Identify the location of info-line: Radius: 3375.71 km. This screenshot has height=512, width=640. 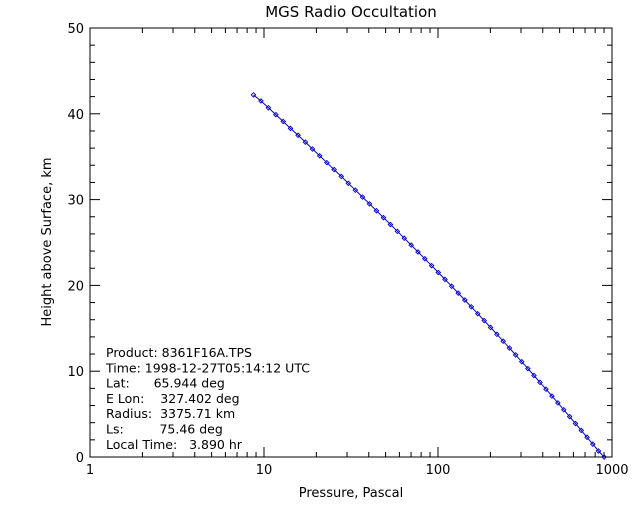
(170, 413).